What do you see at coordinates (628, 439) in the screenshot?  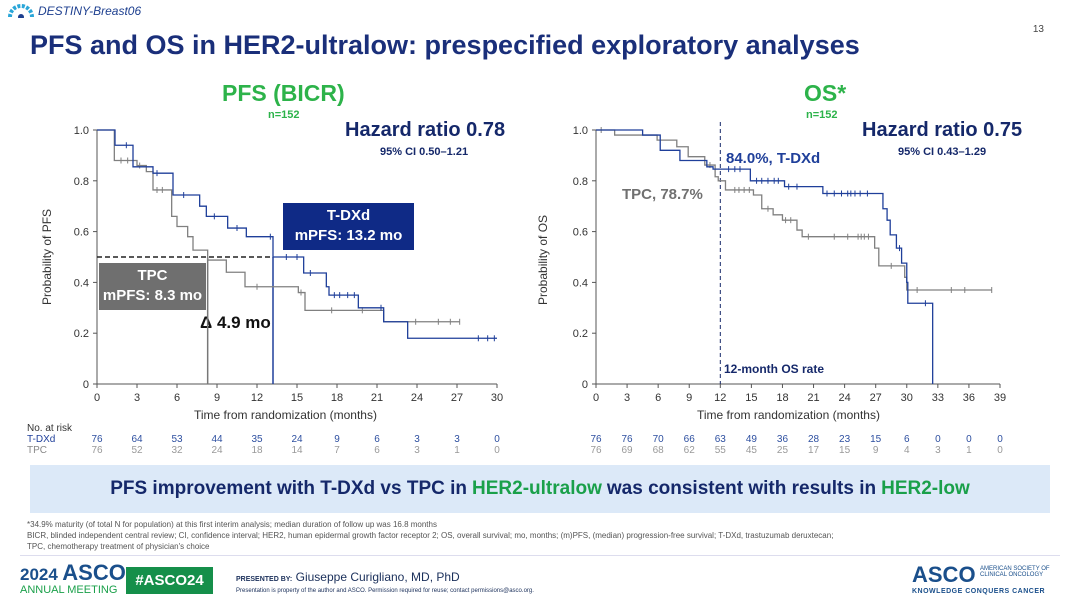 I see `at-risk-t-dxd: 76` at bounding box center [628, 439].